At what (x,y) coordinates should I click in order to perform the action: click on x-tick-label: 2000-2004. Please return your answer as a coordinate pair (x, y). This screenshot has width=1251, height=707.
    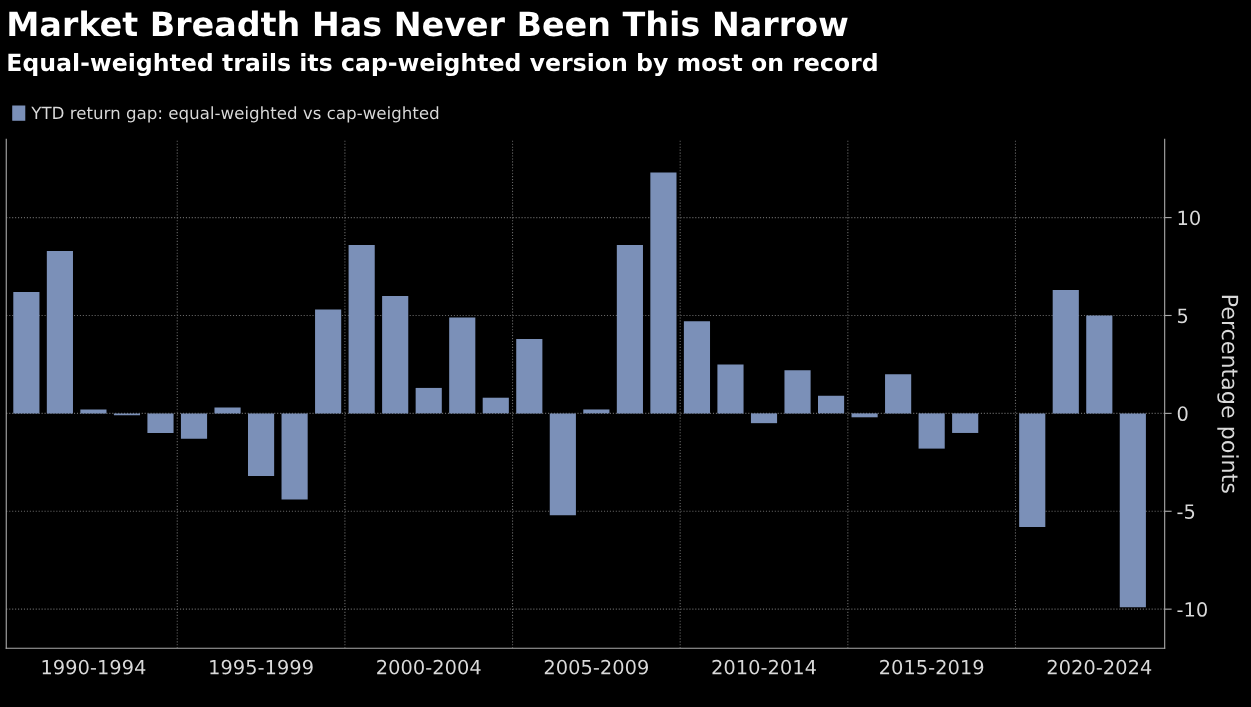
    Looking at the image, I should click on (429, 667).